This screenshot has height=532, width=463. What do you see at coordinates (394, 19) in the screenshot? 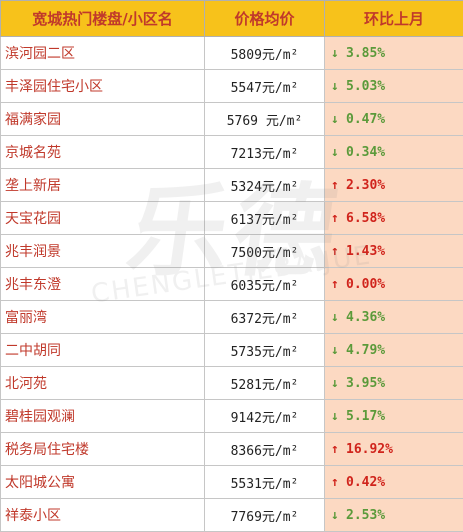
I see `header-change: 环比上月` at bounding box center [394, 19].